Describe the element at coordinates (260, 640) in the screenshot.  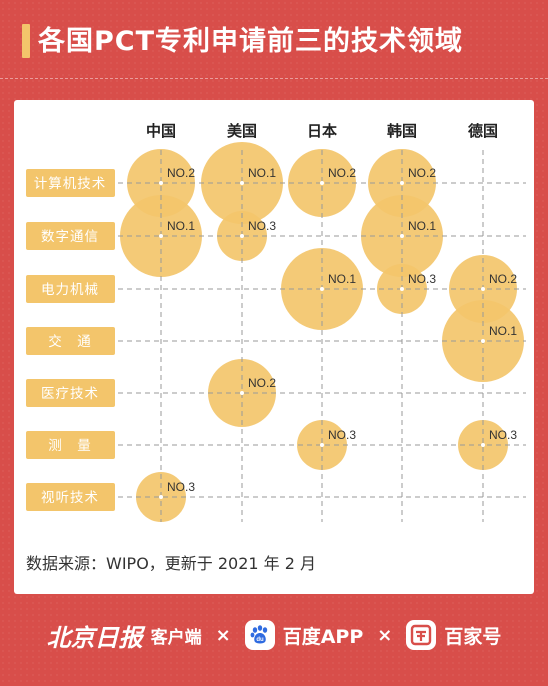
I see `svg-text: du` at that location.